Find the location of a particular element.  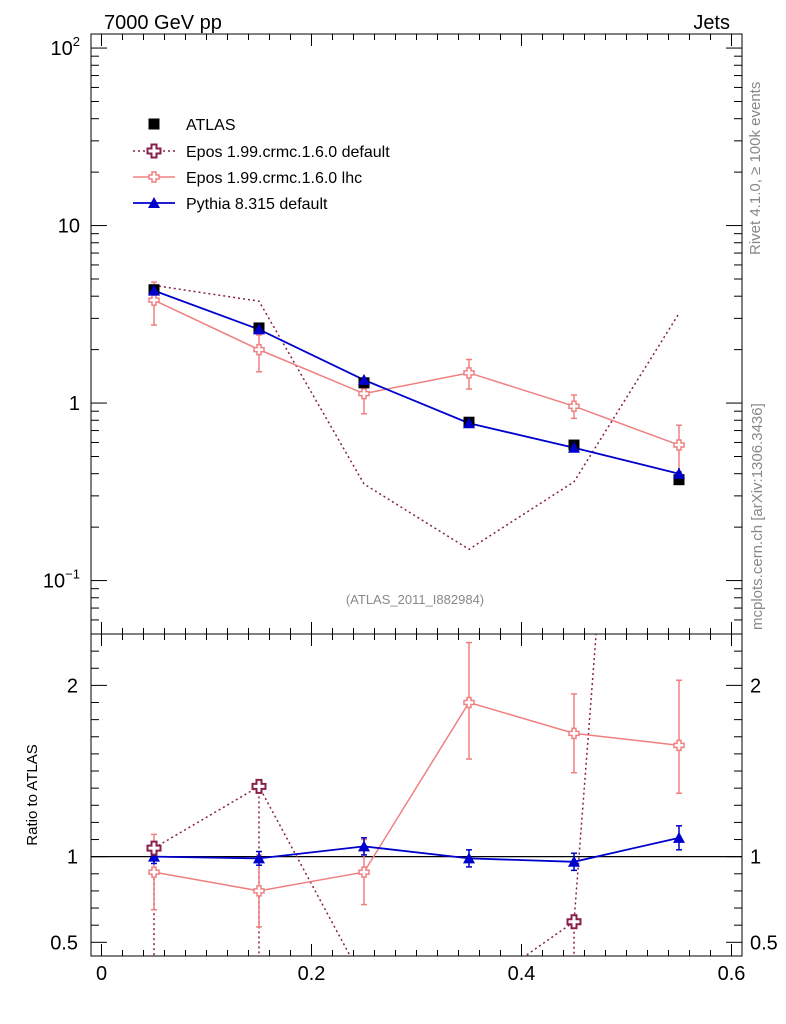

pythia-line is located at coordinates (416, 382).